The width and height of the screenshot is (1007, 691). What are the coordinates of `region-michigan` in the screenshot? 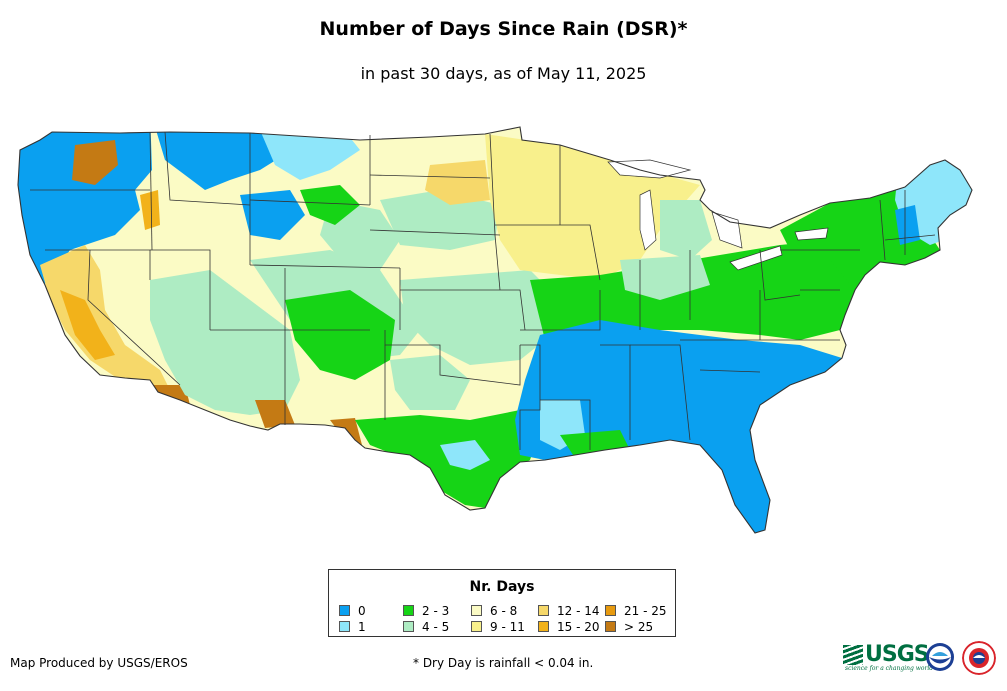 It's located at (686, 230).